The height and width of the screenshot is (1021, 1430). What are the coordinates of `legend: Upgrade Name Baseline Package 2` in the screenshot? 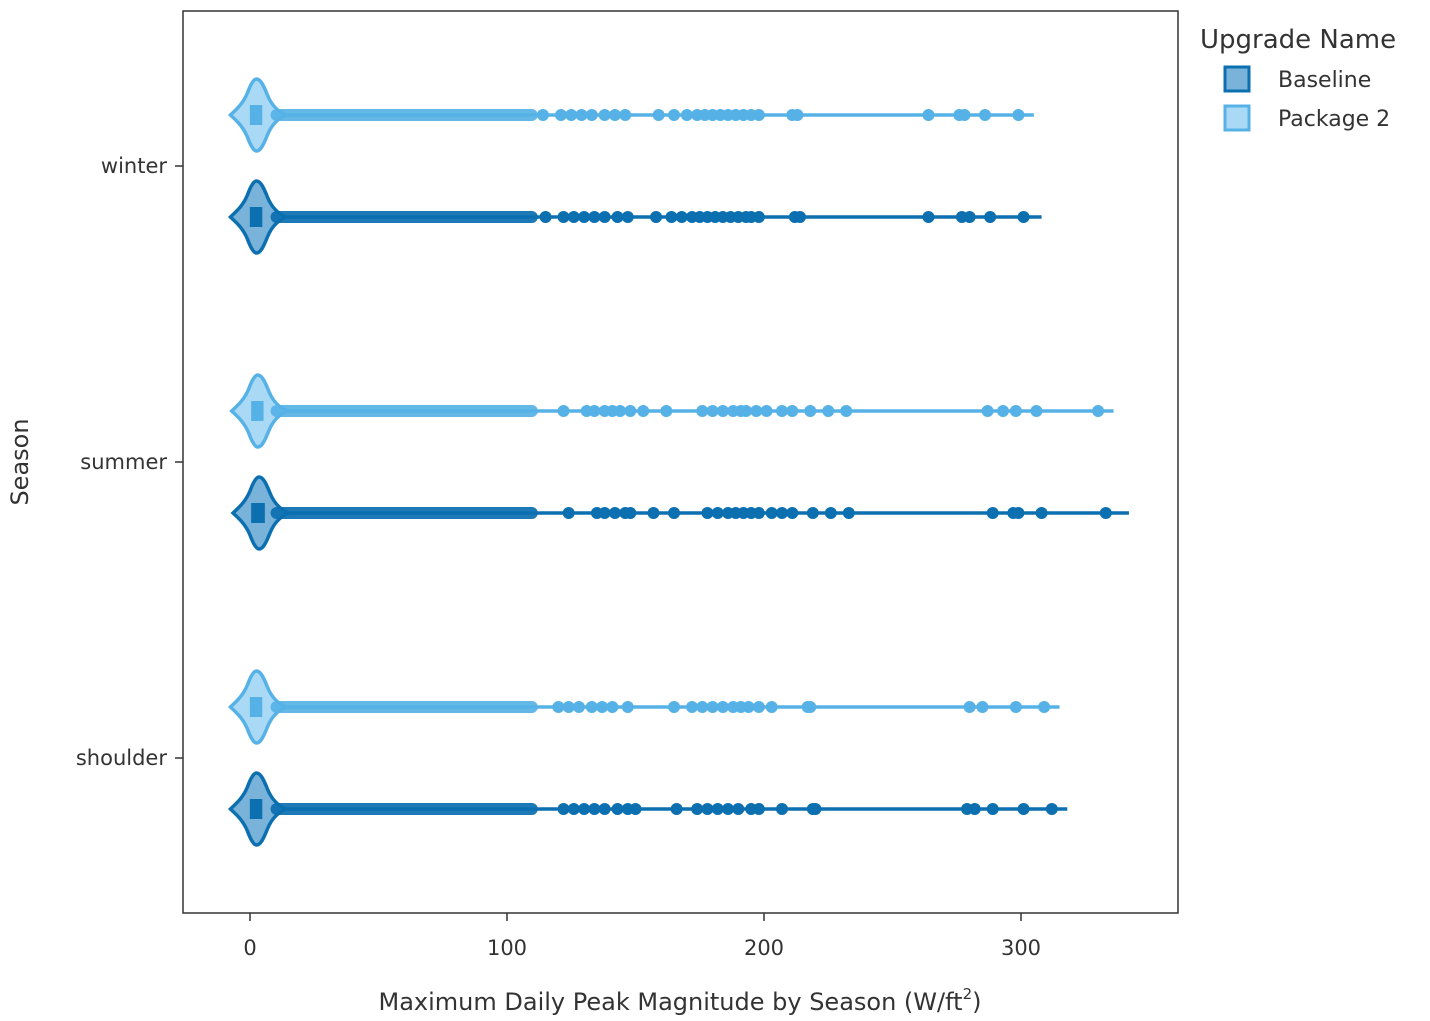 It's located at (1298, 78).